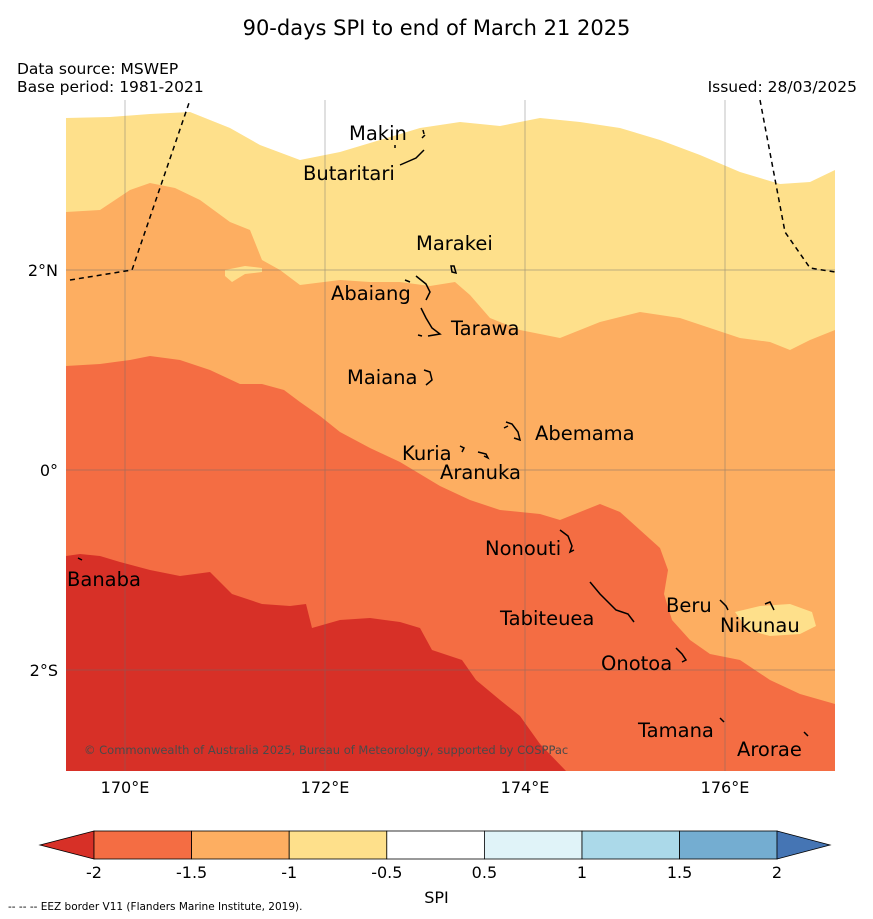  What do you see at coordinates (325, 787) in the screenshot?
I see `lon-label-172e: 172°E` at bounding box center [325, 787].